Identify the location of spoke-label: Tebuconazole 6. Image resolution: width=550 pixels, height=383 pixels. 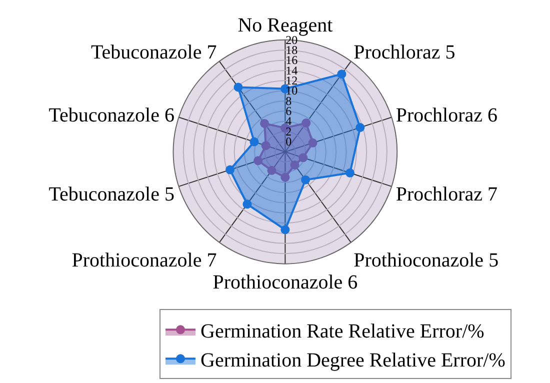
(111, 115).